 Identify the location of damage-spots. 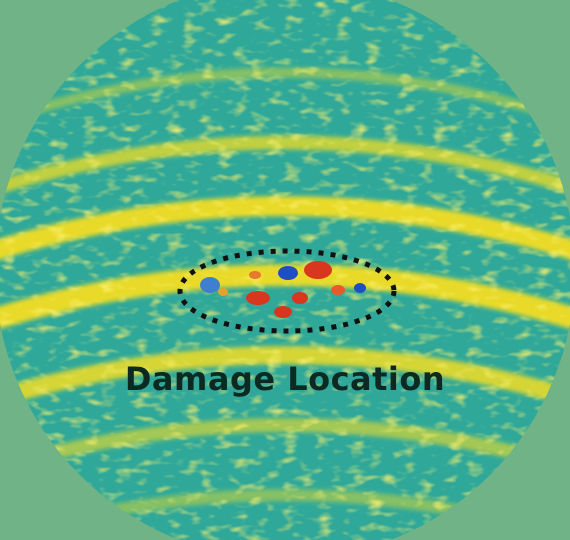
(283, 289).